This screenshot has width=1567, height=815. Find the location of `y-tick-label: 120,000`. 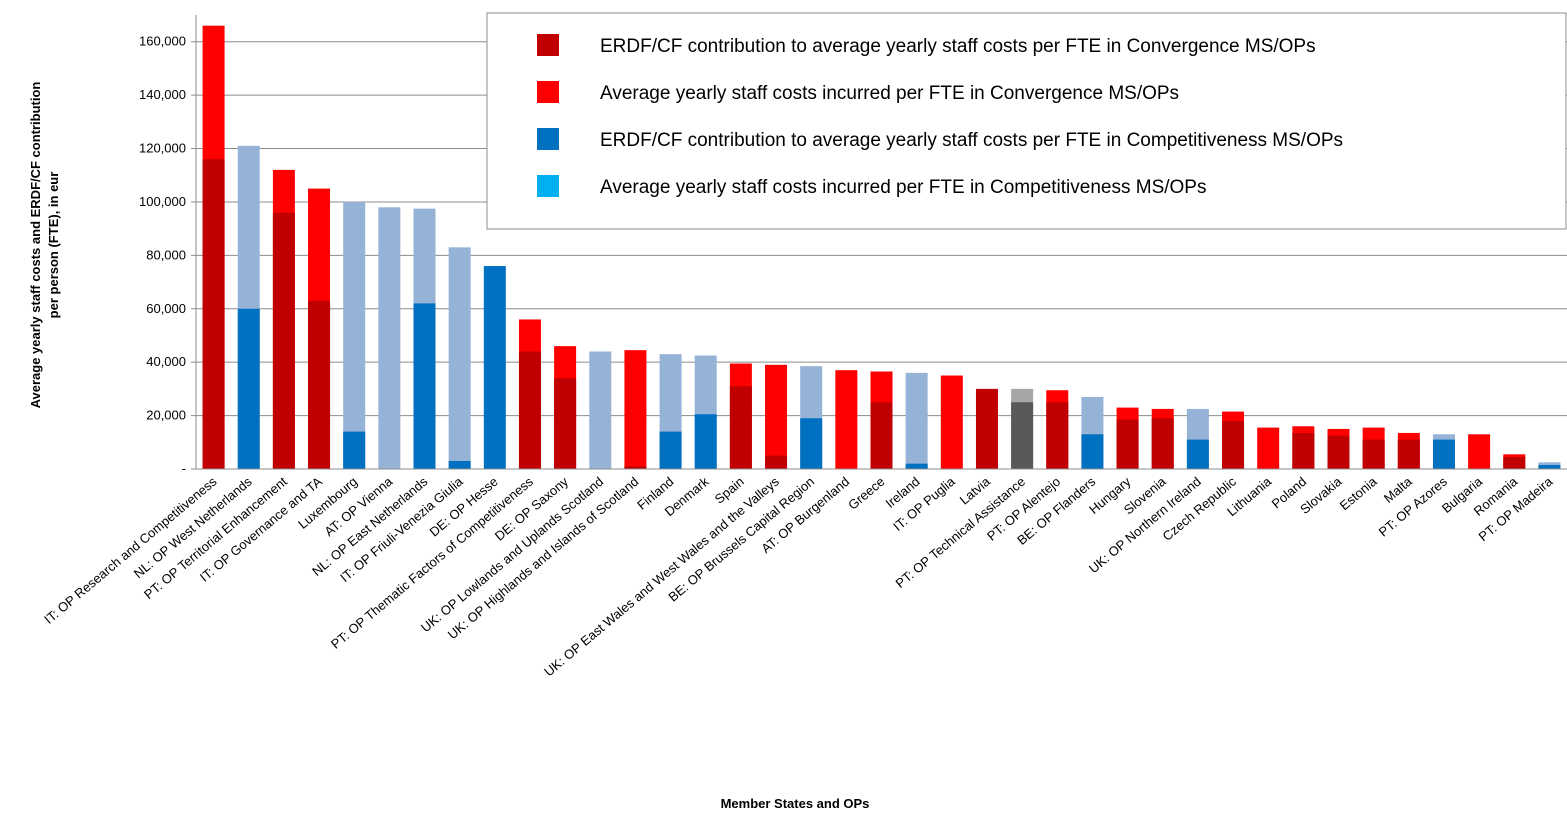

y-tick-label: 120,000 is located at coordinates (162, 148).